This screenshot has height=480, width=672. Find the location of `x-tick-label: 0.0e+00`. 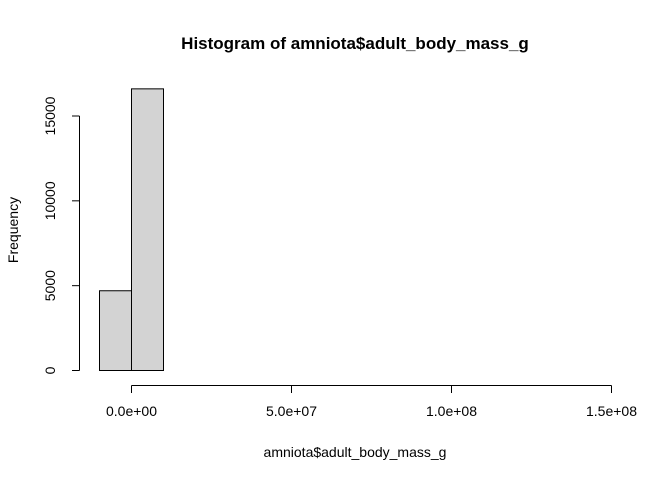

x-tick-label: 0.0e+00 is located at coordinates (131, 411).